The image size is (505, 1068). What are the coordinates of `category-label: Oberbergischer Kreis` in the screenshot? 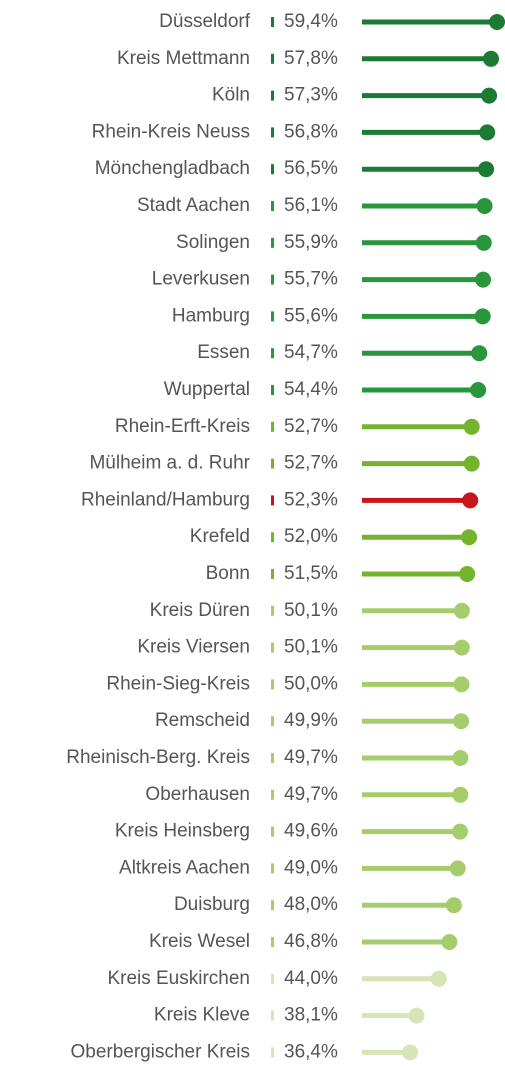 It's located at (160, 1051).